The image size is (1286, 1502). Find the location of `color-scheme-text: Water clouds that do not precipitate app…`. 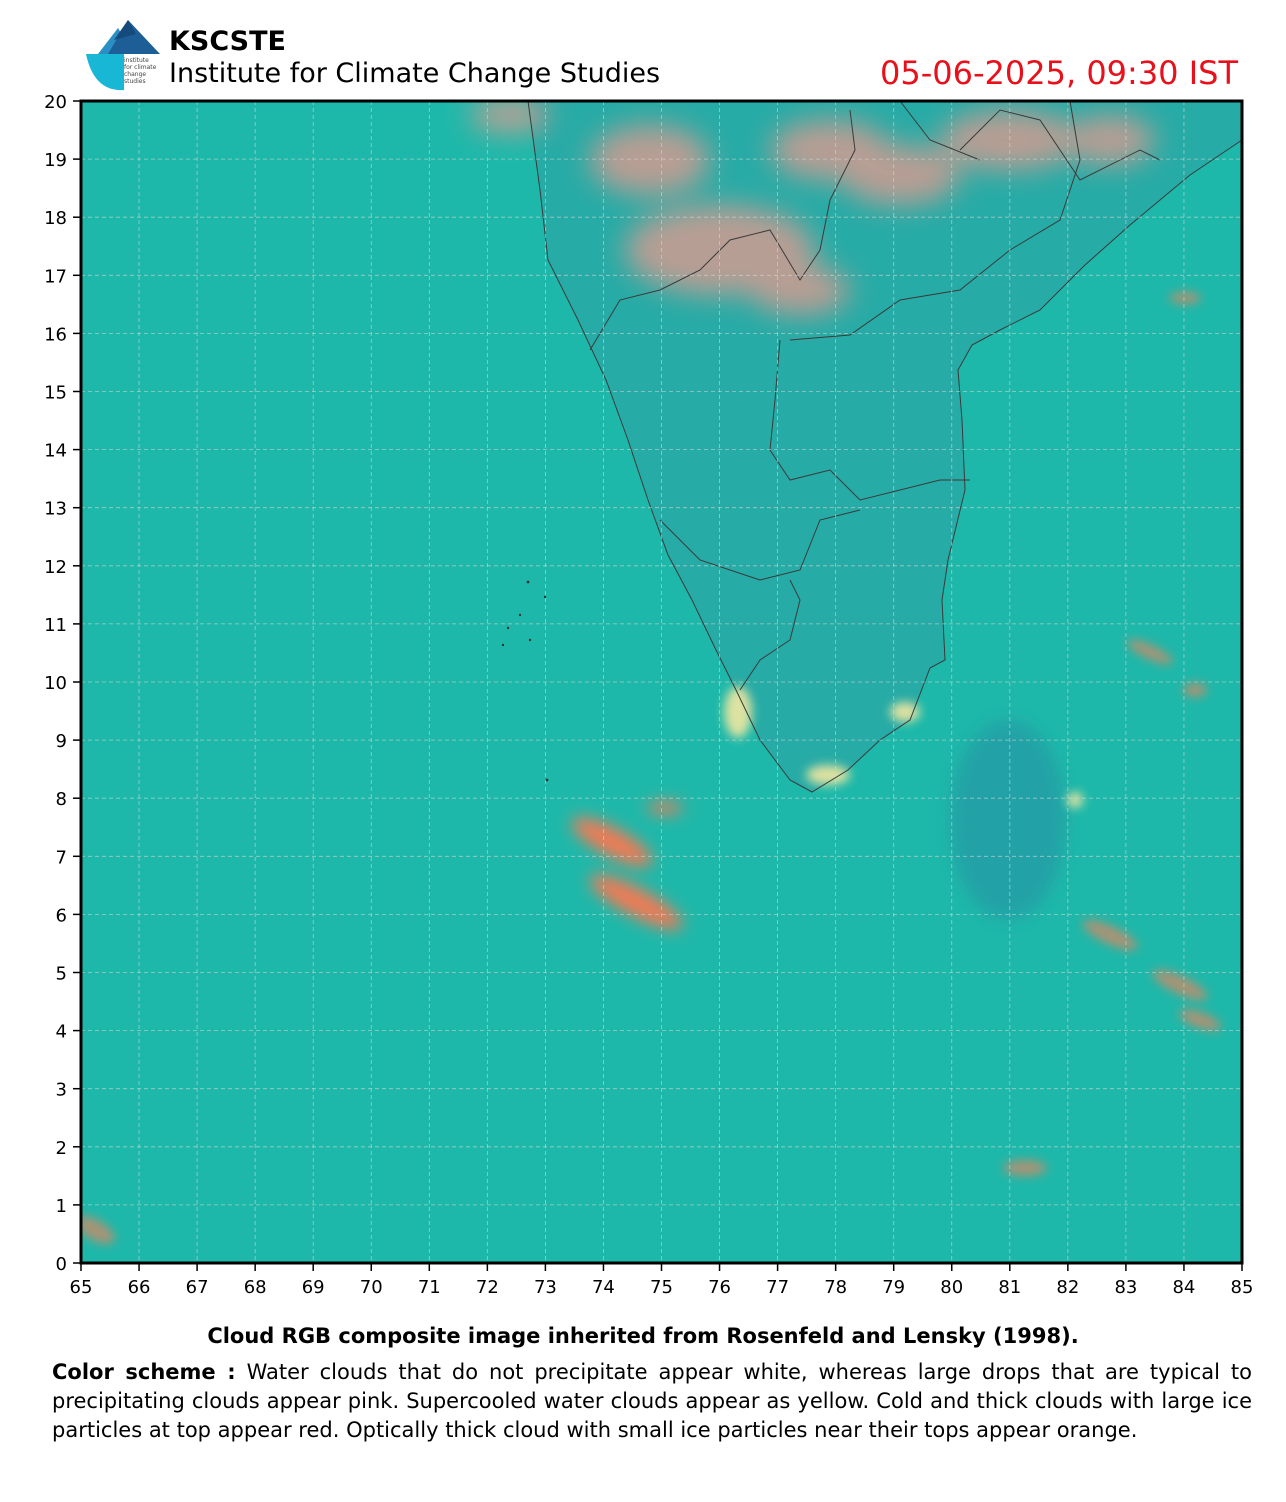

color-scheme-text: Water clouds that do not precipitate app… is located at coordinates (652, 1401).